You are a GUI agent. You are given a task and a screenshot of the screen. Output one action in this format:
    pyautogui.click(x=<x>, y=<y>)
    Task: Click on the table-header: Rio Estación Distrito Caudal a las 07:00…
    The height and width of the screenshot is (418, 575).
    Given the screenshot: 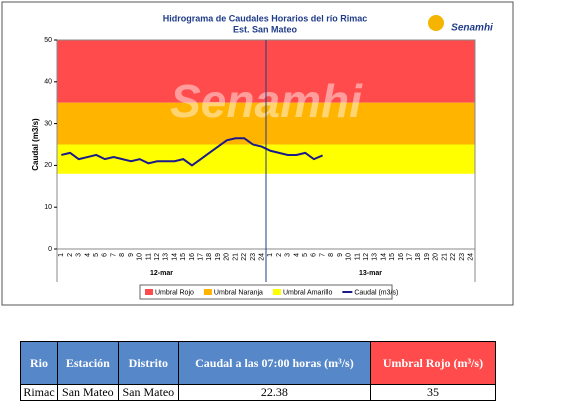 What is the action you would take?
    pyautogui.click(x=258, y=363)
    